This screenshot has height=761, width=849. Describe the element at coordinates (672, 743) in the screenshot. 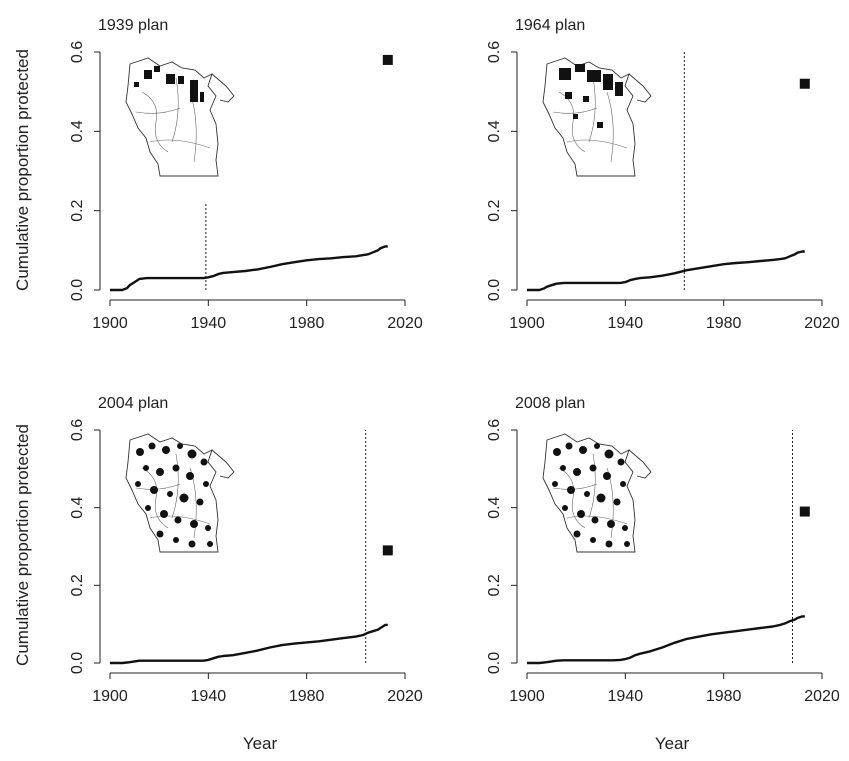

I see `shared-x-axis-label-right: Year` at that location.